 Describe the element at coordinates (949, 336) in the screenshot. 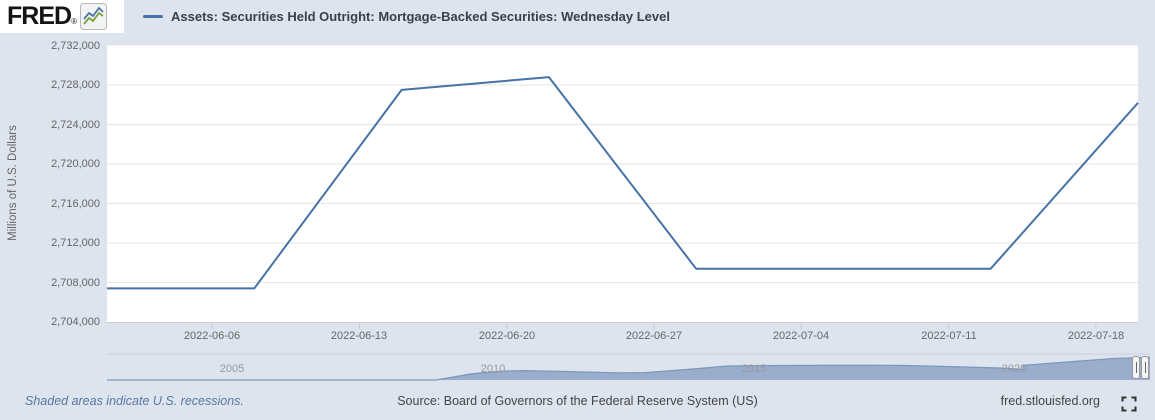

I see `x-axis-label: 2022-07-11` at that location.